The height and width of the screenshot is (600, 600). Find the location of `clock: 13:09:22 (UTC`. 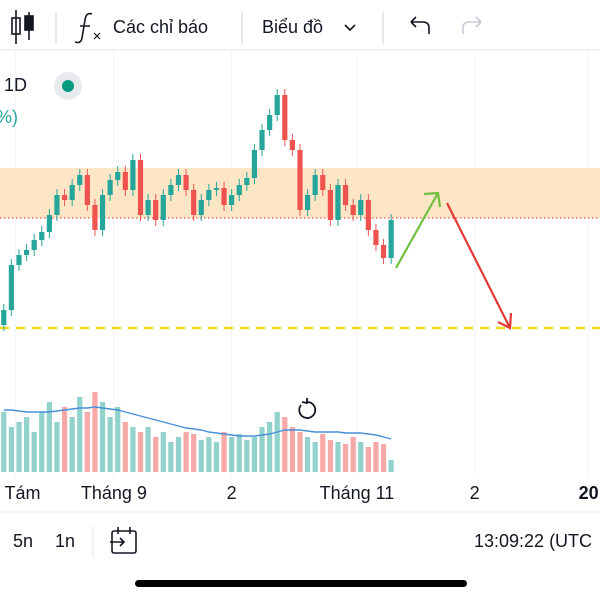

clock: 13:09:22 (UTC is located at coordinates (533, 541).